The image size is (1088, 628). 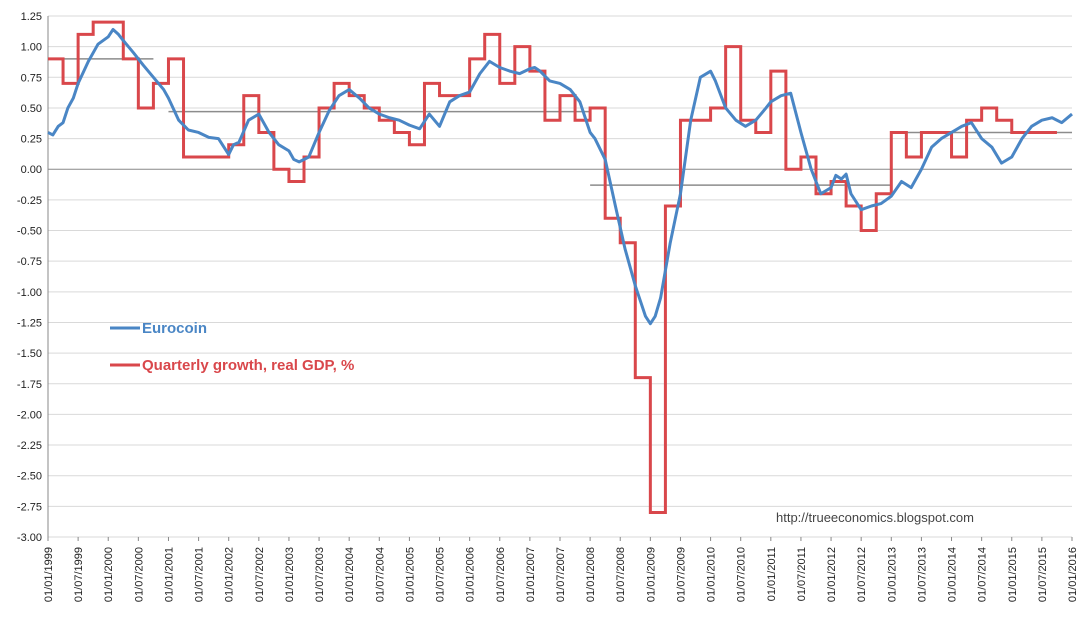 I want to click on x-tick-label: 01/01/2004, so click(x=350, y=574).